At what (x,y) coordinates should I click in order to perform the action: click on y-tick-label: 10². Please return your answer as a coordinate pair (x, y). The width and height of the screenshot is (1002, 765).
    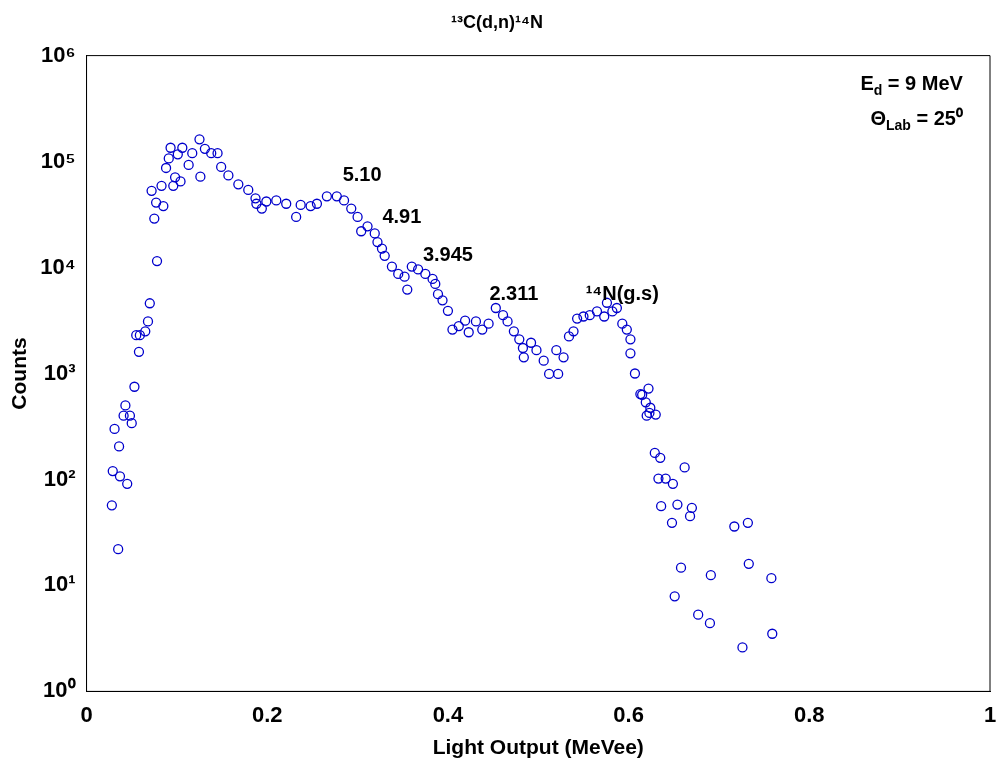
    Looking at the image, I should click on (59, 478).